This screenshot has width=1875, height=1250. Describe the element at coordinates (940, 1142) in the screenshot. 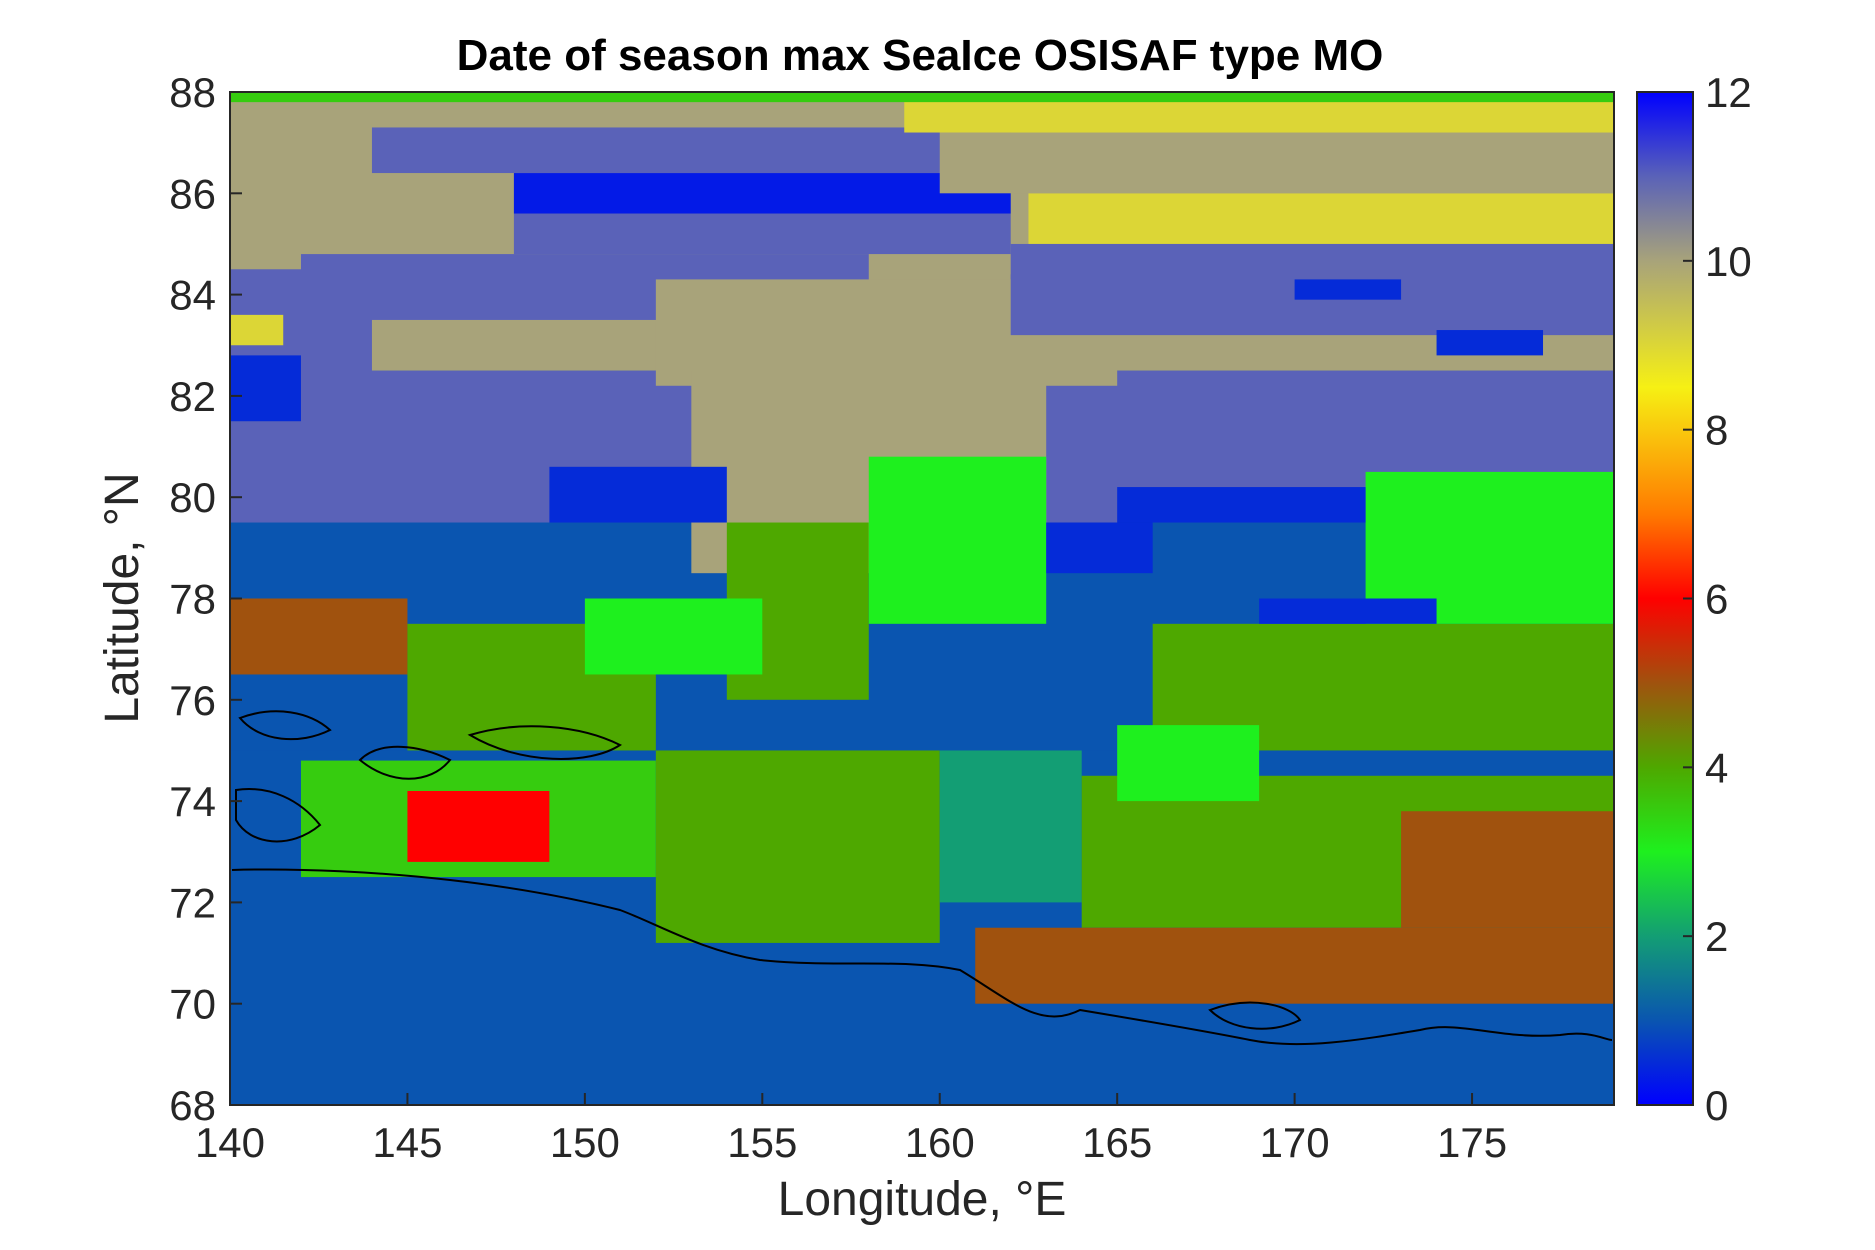

I see `x-tick-label: 160` at that location.